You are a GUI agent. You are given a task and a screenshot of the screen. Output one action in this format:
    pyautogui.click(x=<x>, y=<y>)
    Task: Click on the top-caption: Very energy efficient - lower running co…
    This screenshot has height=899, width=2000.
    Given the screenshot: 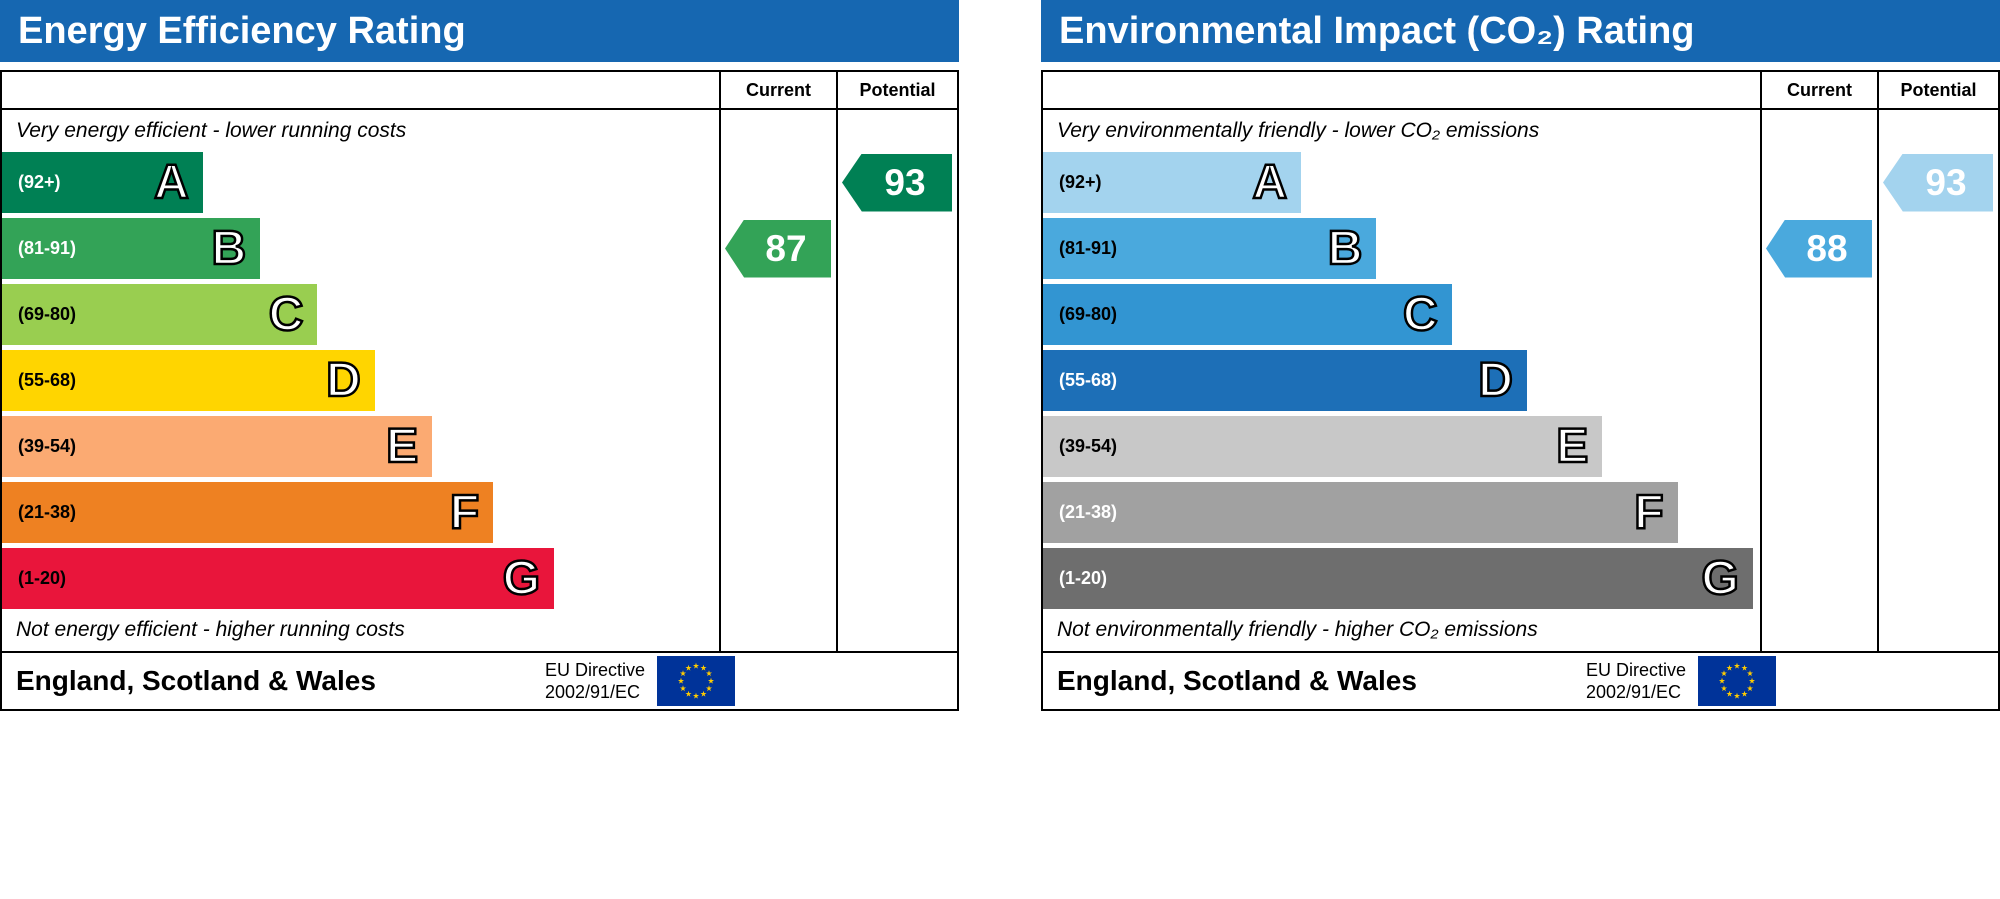 What is the action you would take?
    pyautogui.click(x=211, y=130)
    